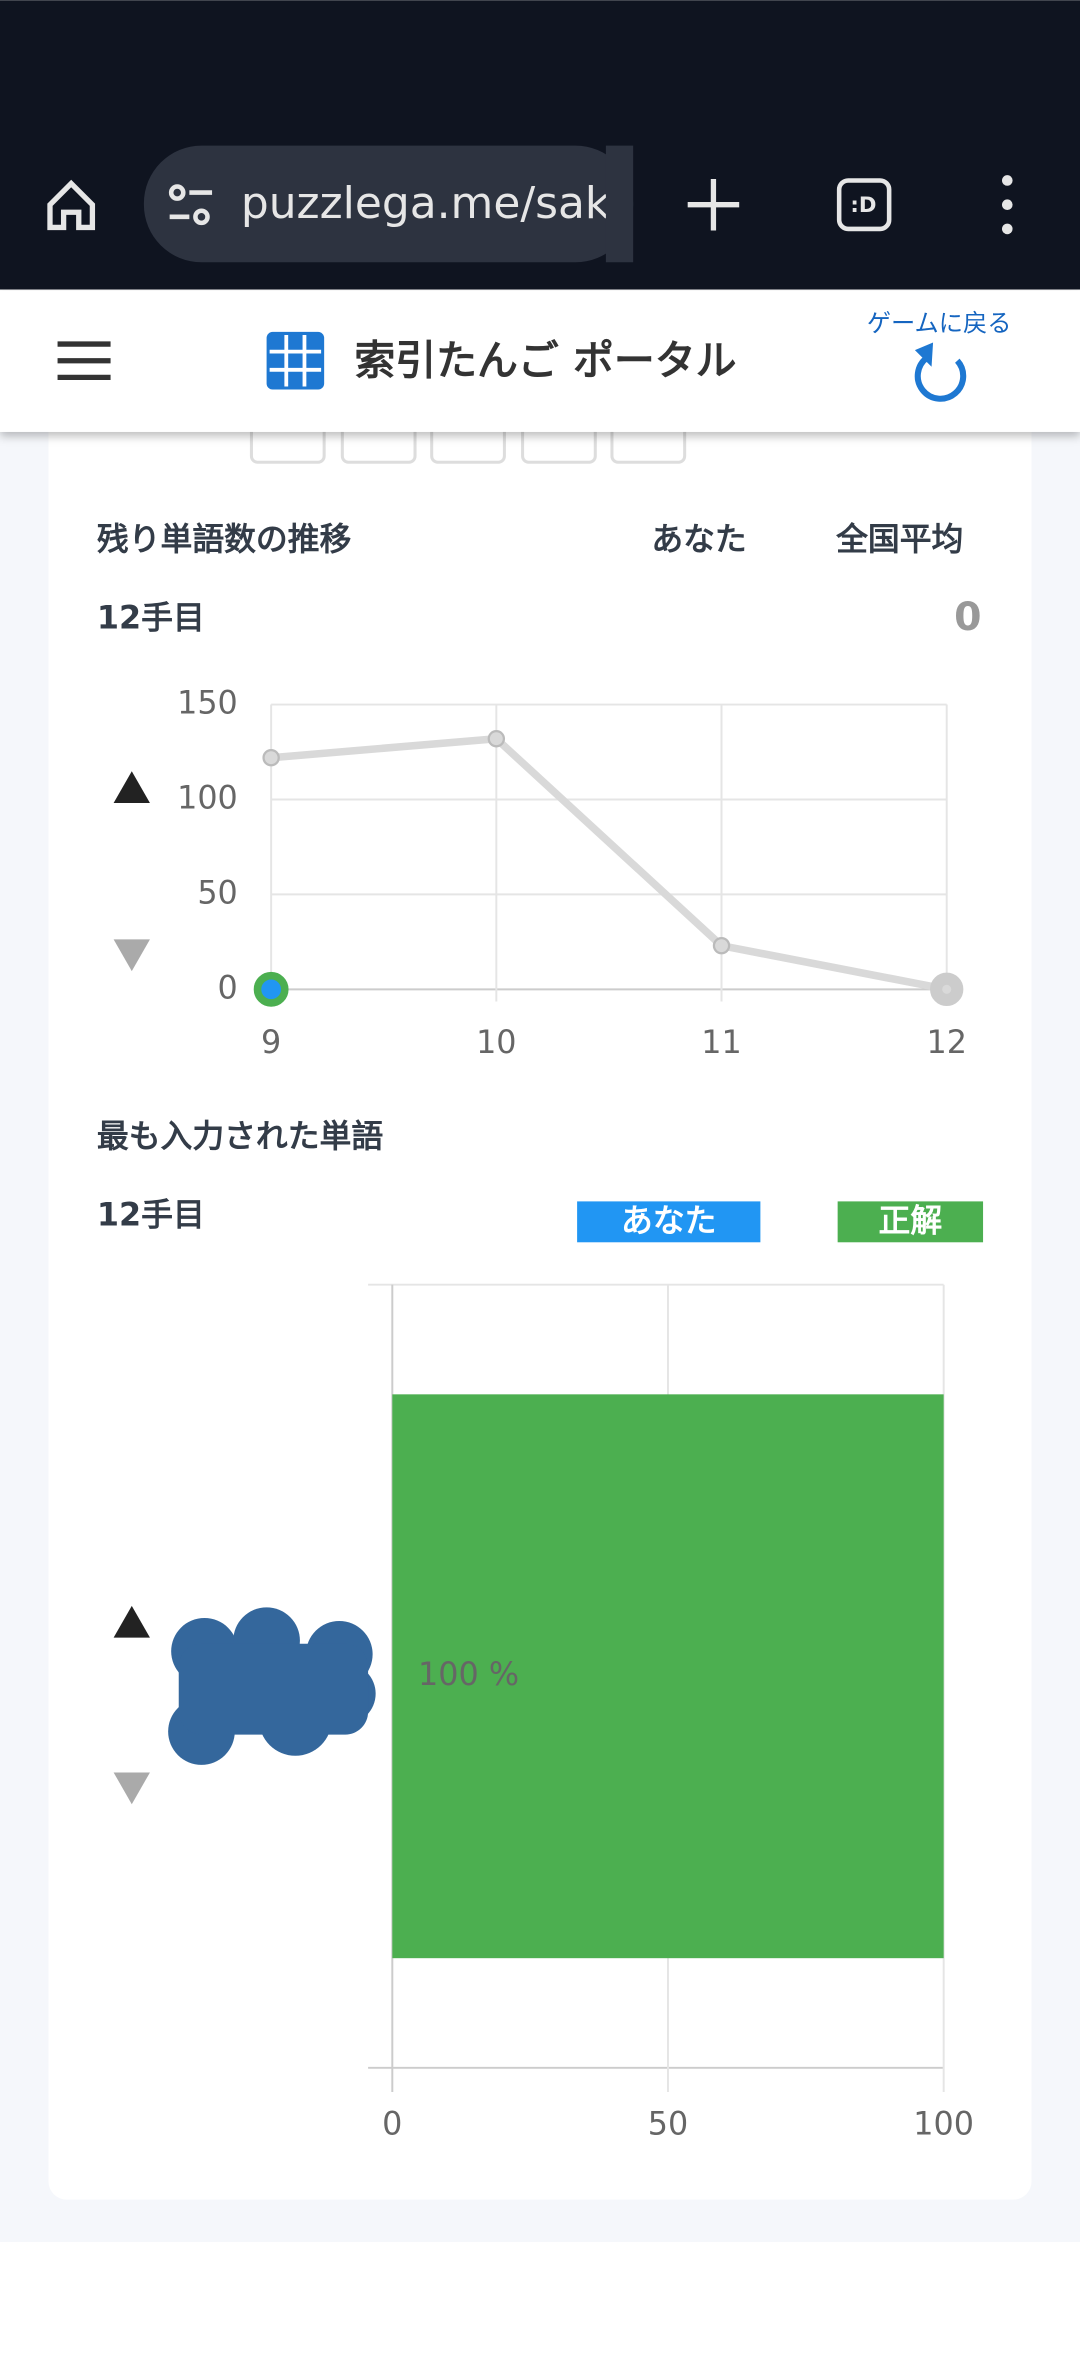  What do you see at coordinates (224, 539) in the screenshot?
I see `section-title: 残り単語数の推移` at bounding box center [224, 539].